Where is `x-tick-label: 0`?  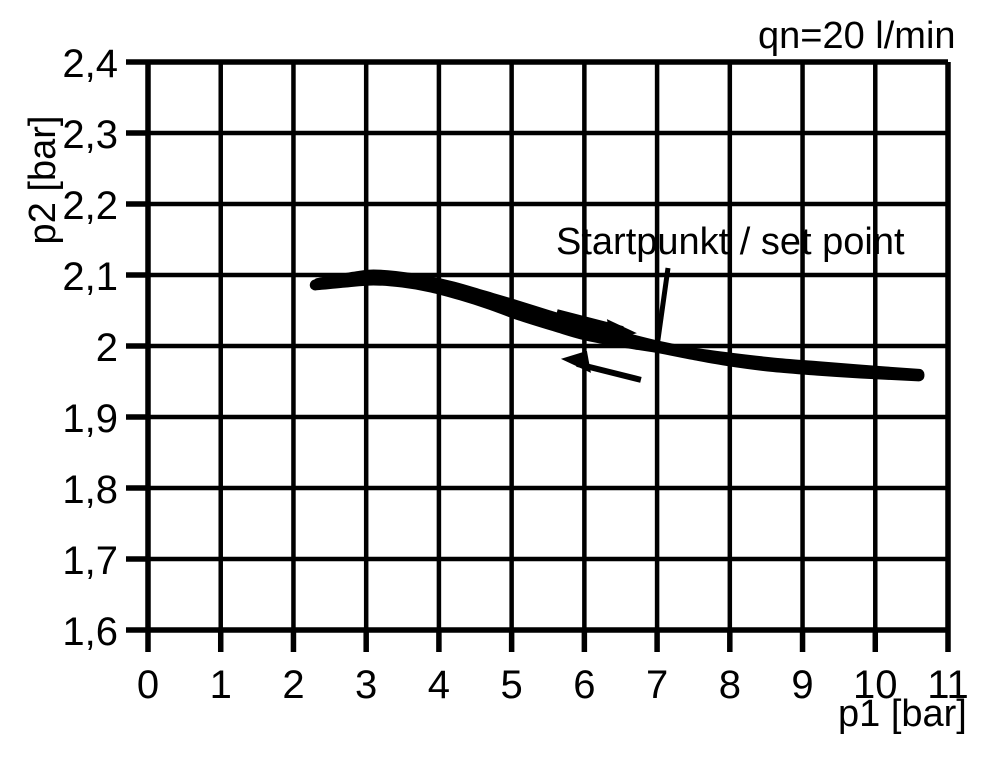 x-tick-label: 0 is located at coordinates (148, 685).